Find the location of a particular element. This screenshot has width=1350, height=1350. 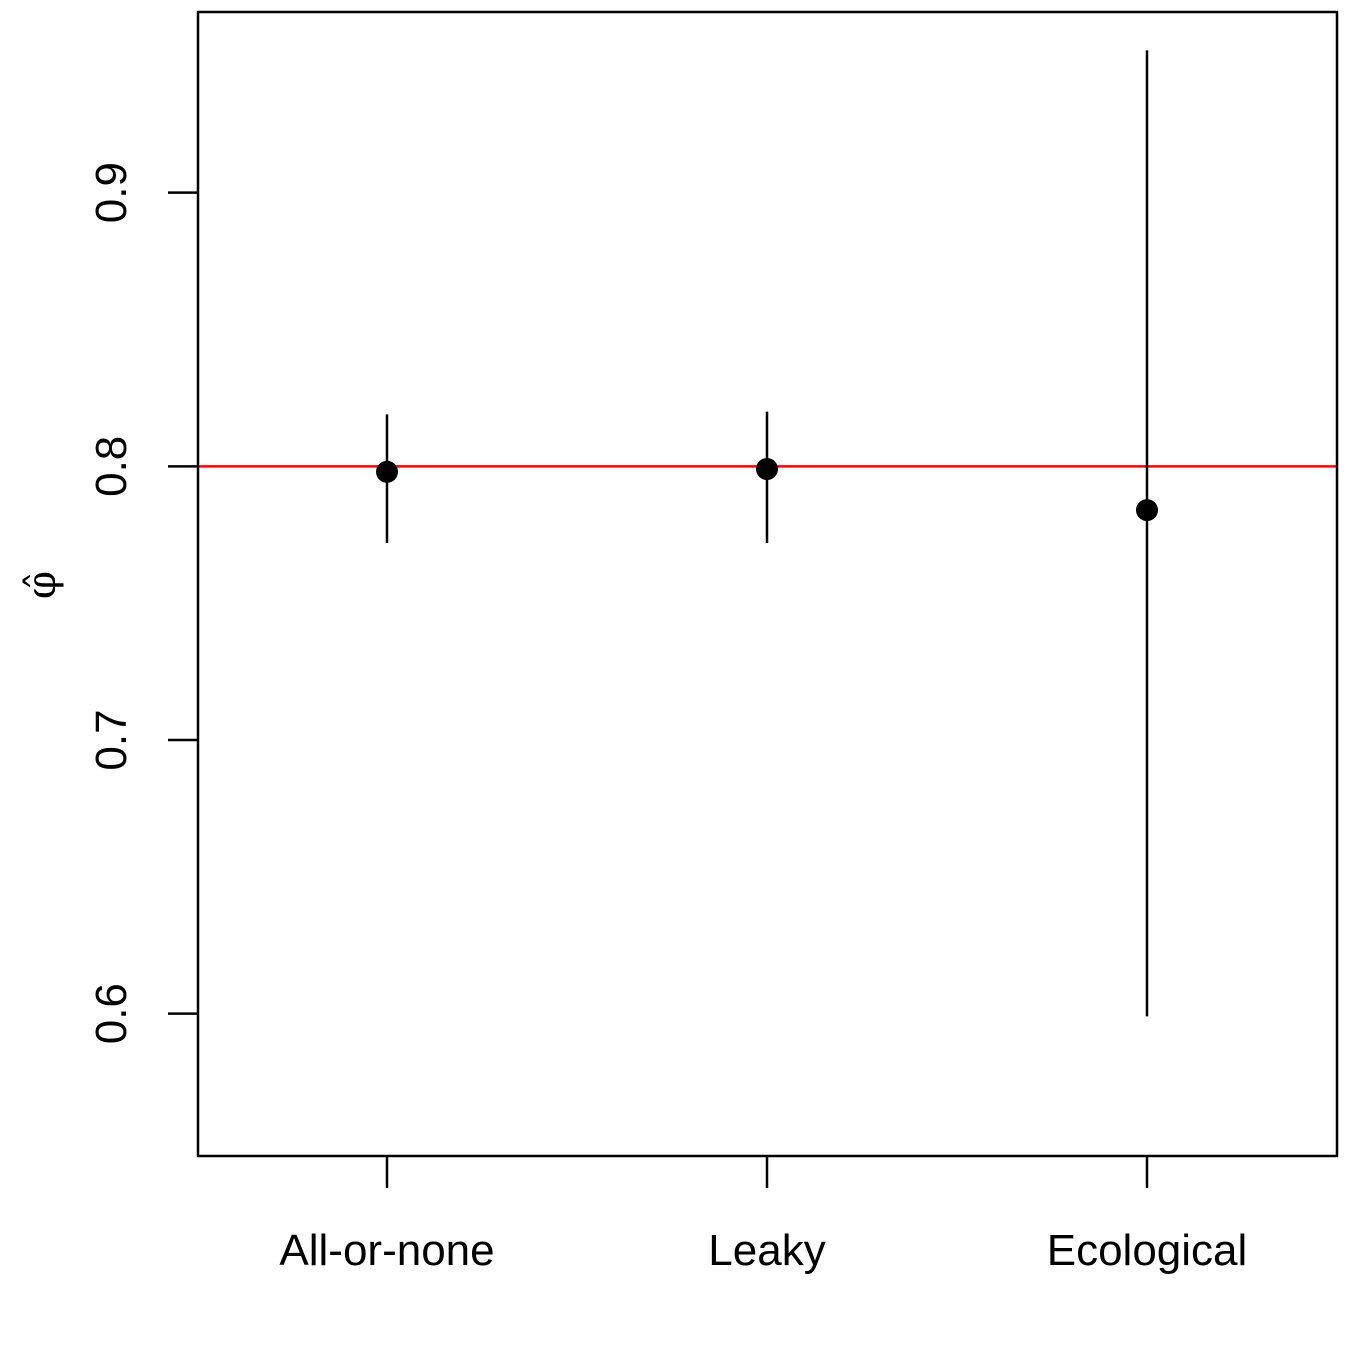

y-tick-label: 0.8 is located at coordinates (111, 466).